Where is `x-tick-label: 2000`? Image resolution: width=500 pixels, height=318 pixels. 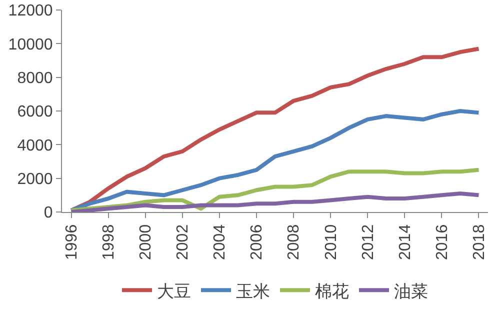
x-tick-label: 2000 is located at coordinates (146, 242).